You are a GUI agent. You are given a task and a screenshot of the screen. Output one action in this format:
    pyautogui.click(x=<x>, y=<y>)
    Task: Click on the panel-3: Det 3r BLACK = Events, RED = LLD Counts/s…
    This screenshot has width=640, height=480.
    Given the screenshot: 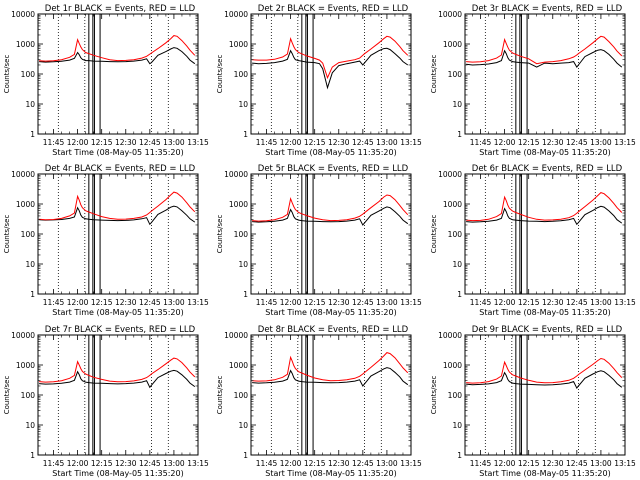 What is the action you would take?
    pyautogui.click(x=533, y=80)
    